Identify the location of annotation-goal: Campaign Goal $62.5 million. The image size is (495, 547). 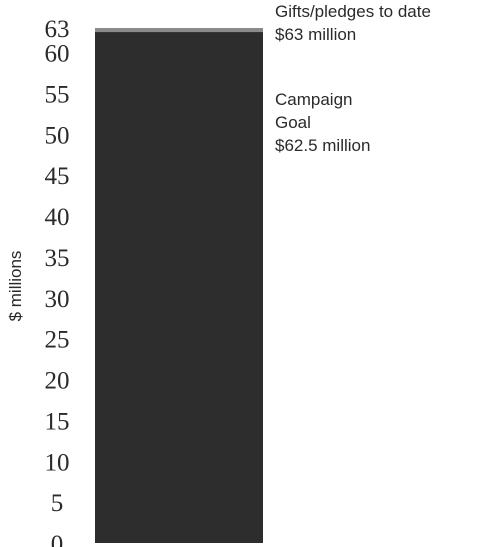
(322, 122).